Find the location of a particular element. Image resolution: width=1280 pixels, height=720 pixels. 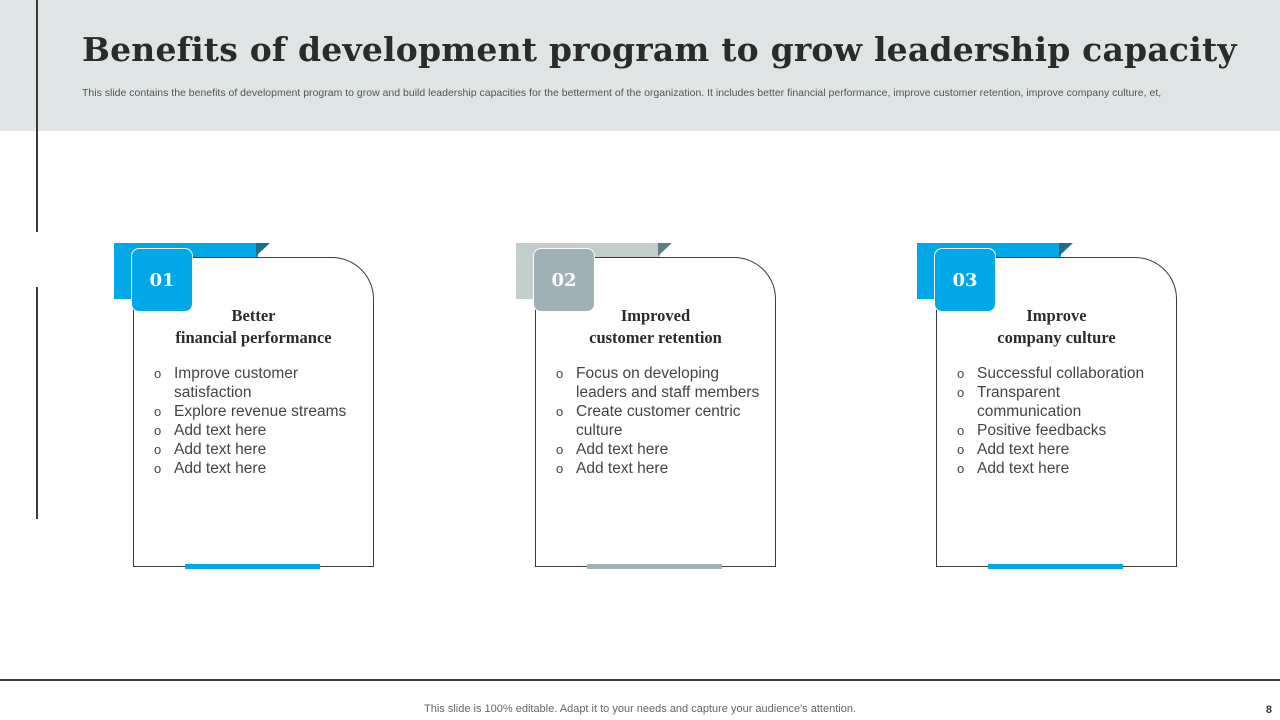

list-item: o Successful collaboration is located at coordinates (1051, 373).